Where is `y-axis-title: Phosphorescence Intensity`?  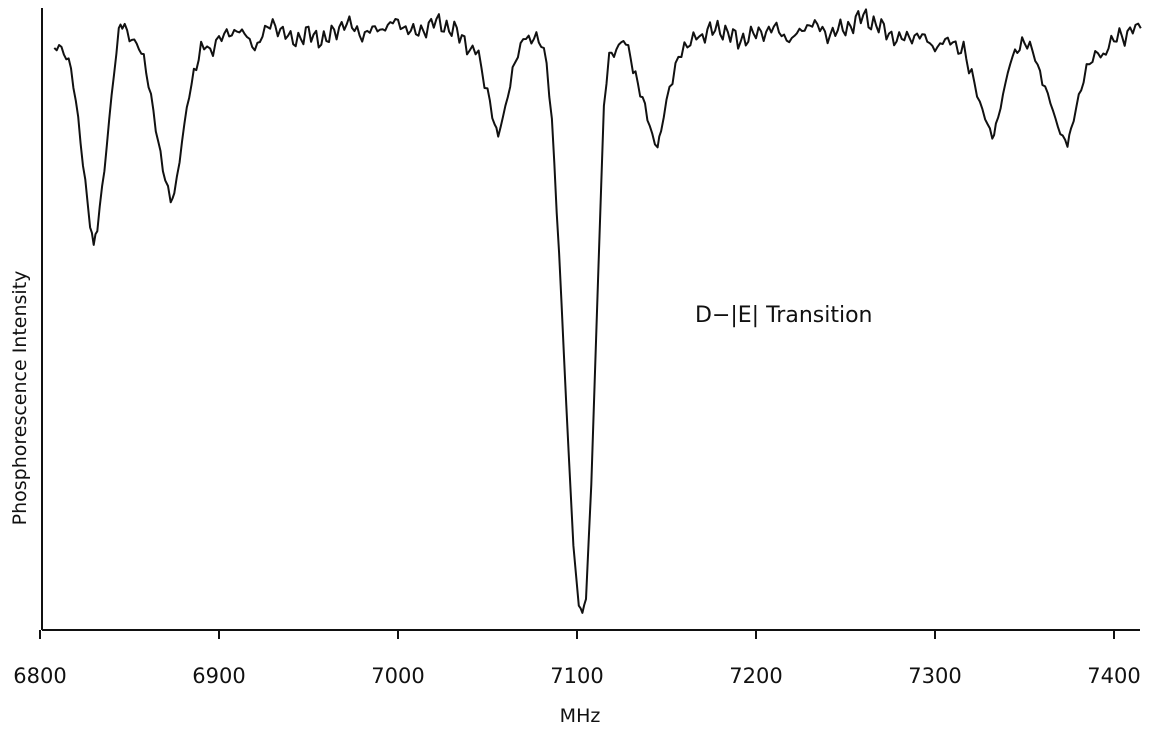 y-axis-title: Phosphorescence Intensity is located at coordinates (20, 398).